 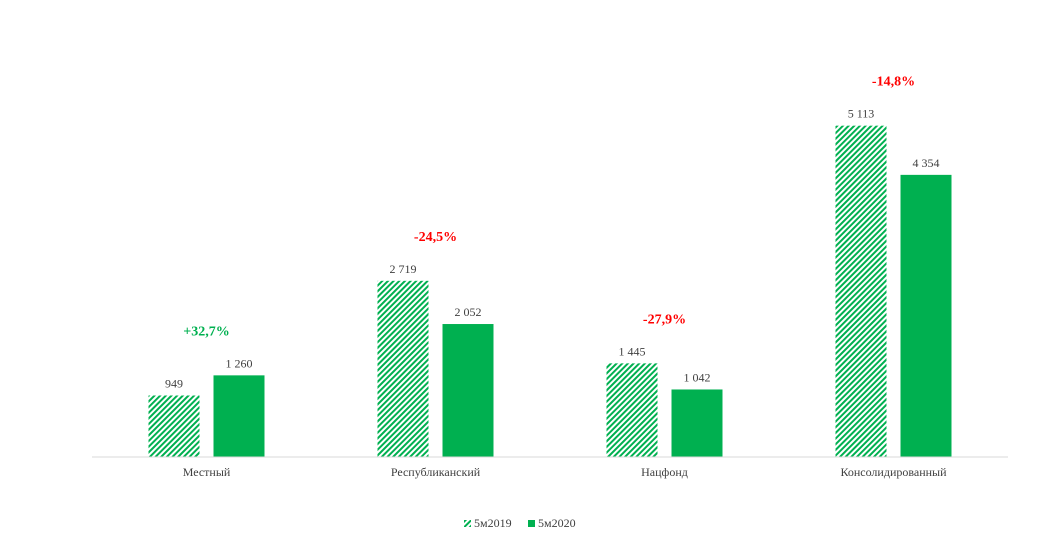 What do you see at coordinates (632, 410) in the screenshot?
I see `bar-5м2019-cat-2` at bounding box center [632, 410].